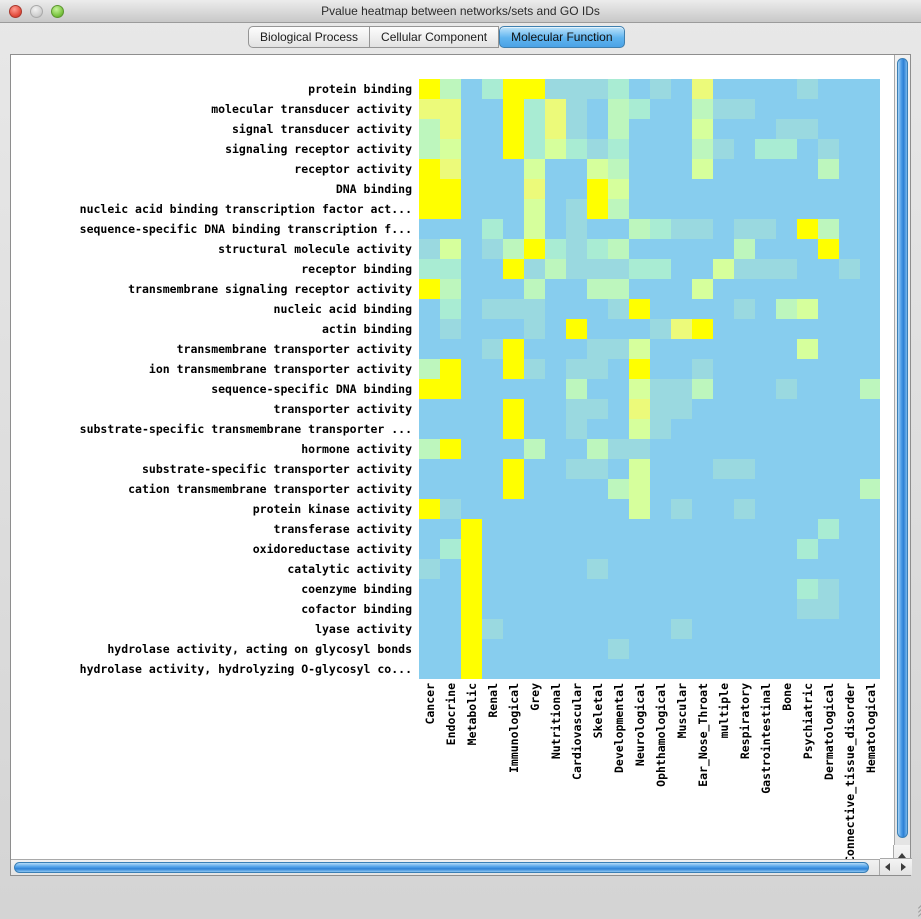 This screenshot has height=919, width=921. Describe the element at coordinates (903, 867) in the screenshot. I see `scroll-right-icon` at that location.